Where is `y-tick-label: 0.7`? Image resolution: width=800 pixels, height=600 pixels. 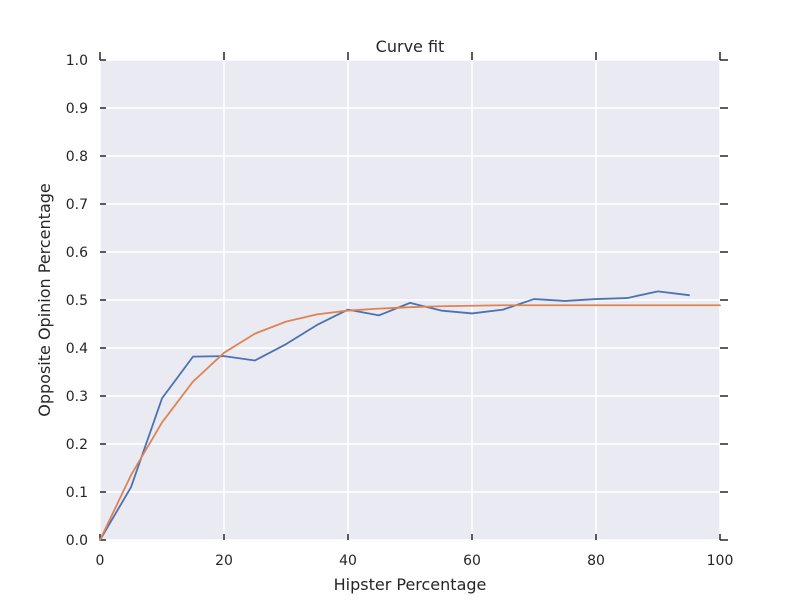
y-tick-label: 0.7 is located at coordinates (77, 205).